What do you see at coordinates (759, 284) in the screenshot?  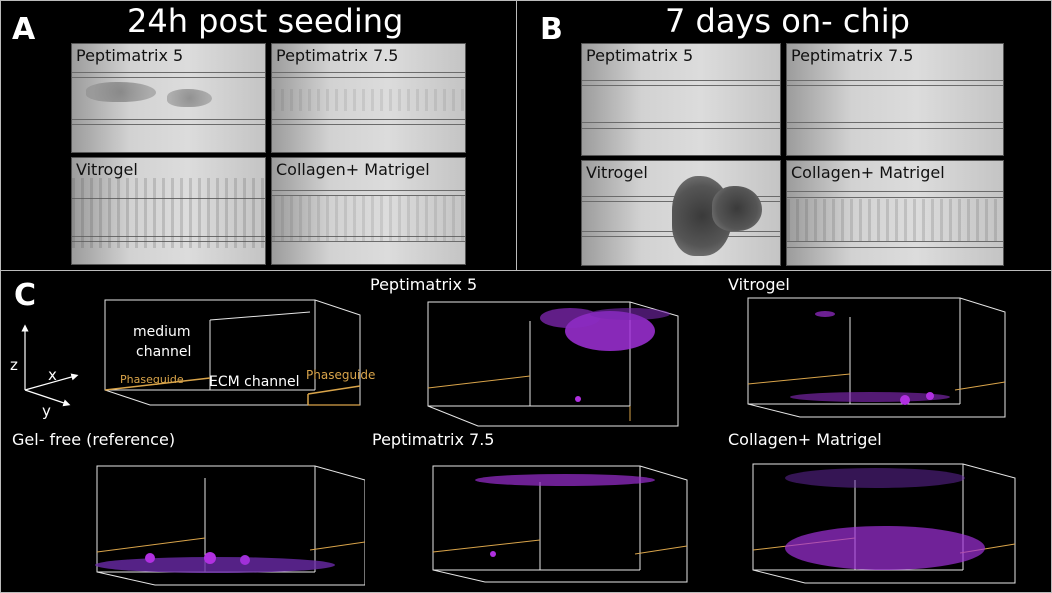 I see `render-label-vitrogel: Vitrogel` at bounding box center [759, 284].